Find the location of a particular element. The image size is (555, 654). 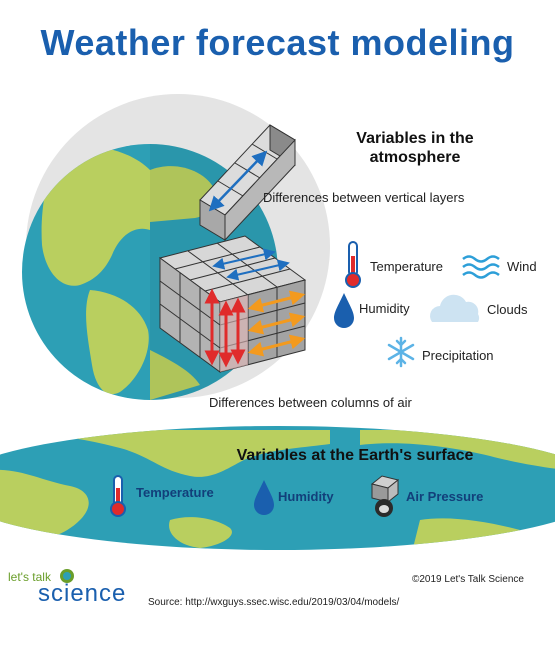

snowflake-icon is located at coordinates (401, 352).